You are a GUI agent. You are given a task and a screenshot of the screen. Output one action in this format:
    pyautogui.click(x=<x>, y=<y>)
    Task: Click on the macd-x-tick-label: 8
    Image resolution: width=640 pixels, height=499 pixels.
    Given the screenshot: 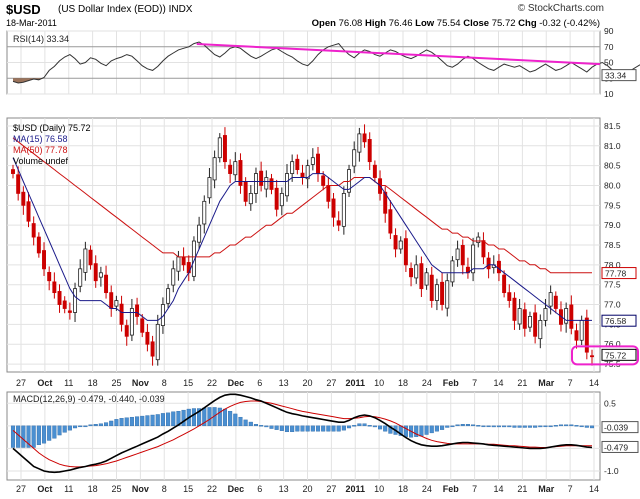 What is the action you would take?
    pyautogui.click(x=164, y=489)
    